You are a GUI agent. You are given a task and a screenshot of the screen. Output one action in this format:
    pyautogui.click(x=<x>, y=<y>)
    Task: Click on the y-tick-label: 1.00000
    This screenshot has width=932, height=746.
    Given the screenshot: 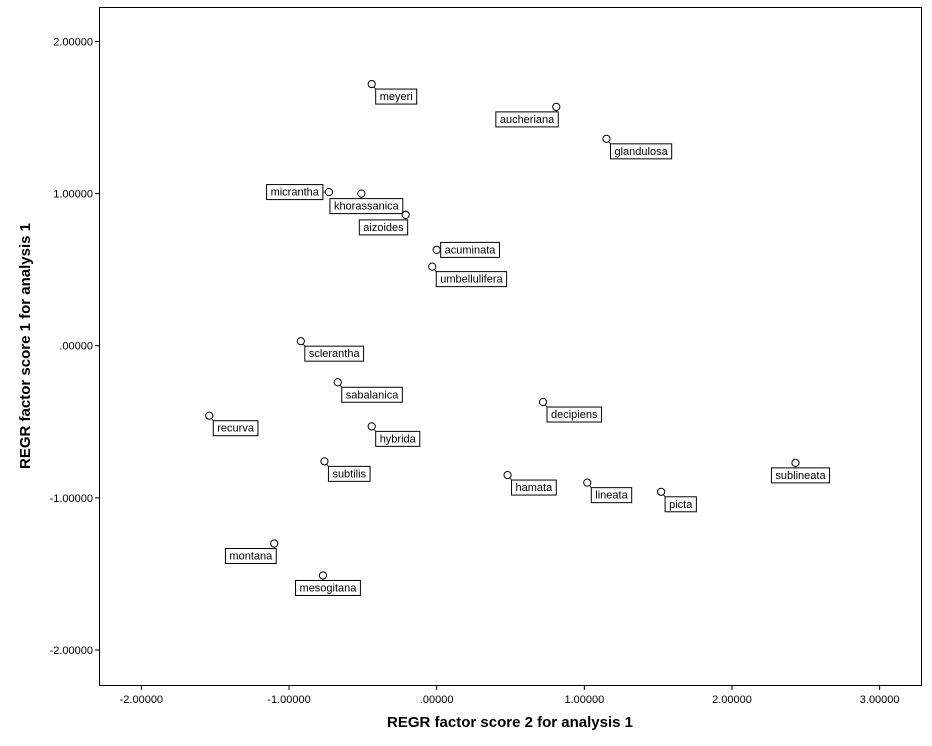 What is the action you would take?
    pyautogui.click(x=73, y=195)
    